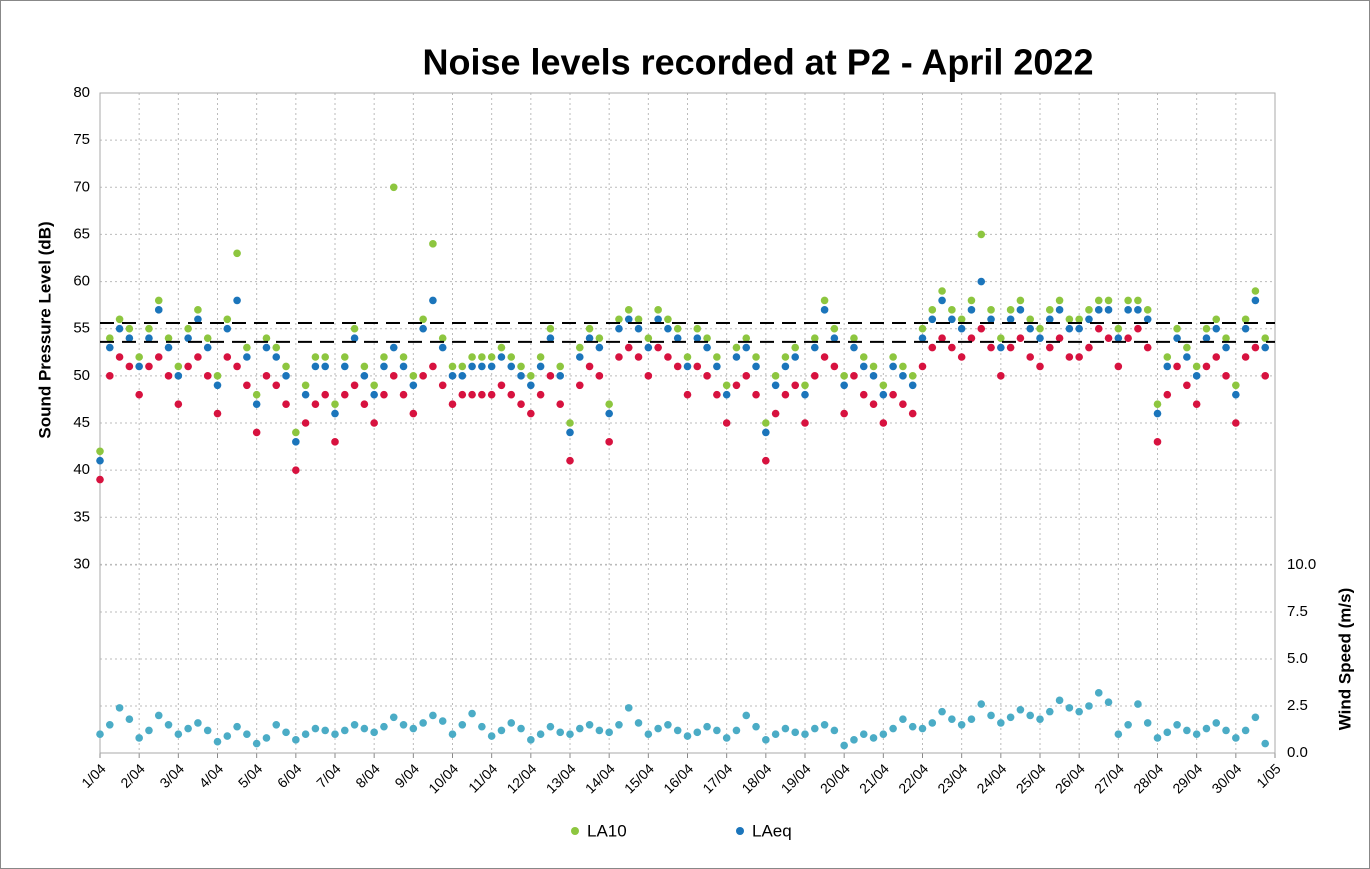  Describe the element at coordinates (81, 92) in the screenshot. I see `y-tick-label: 80` at that location.